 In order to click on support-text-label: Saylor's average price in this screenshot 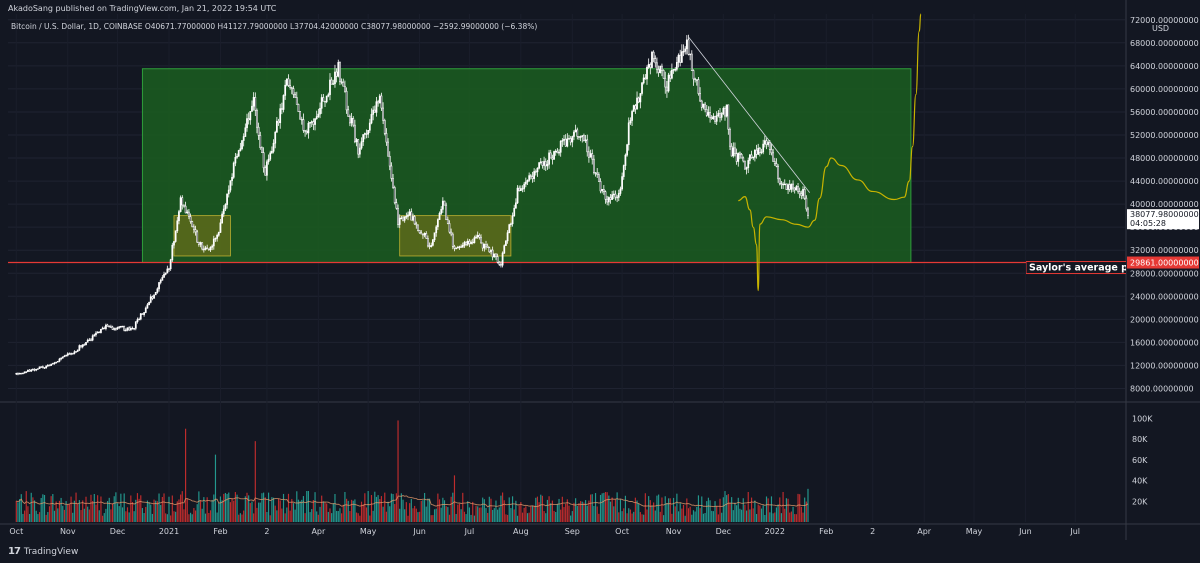, I will do `click(1088, 268)`.